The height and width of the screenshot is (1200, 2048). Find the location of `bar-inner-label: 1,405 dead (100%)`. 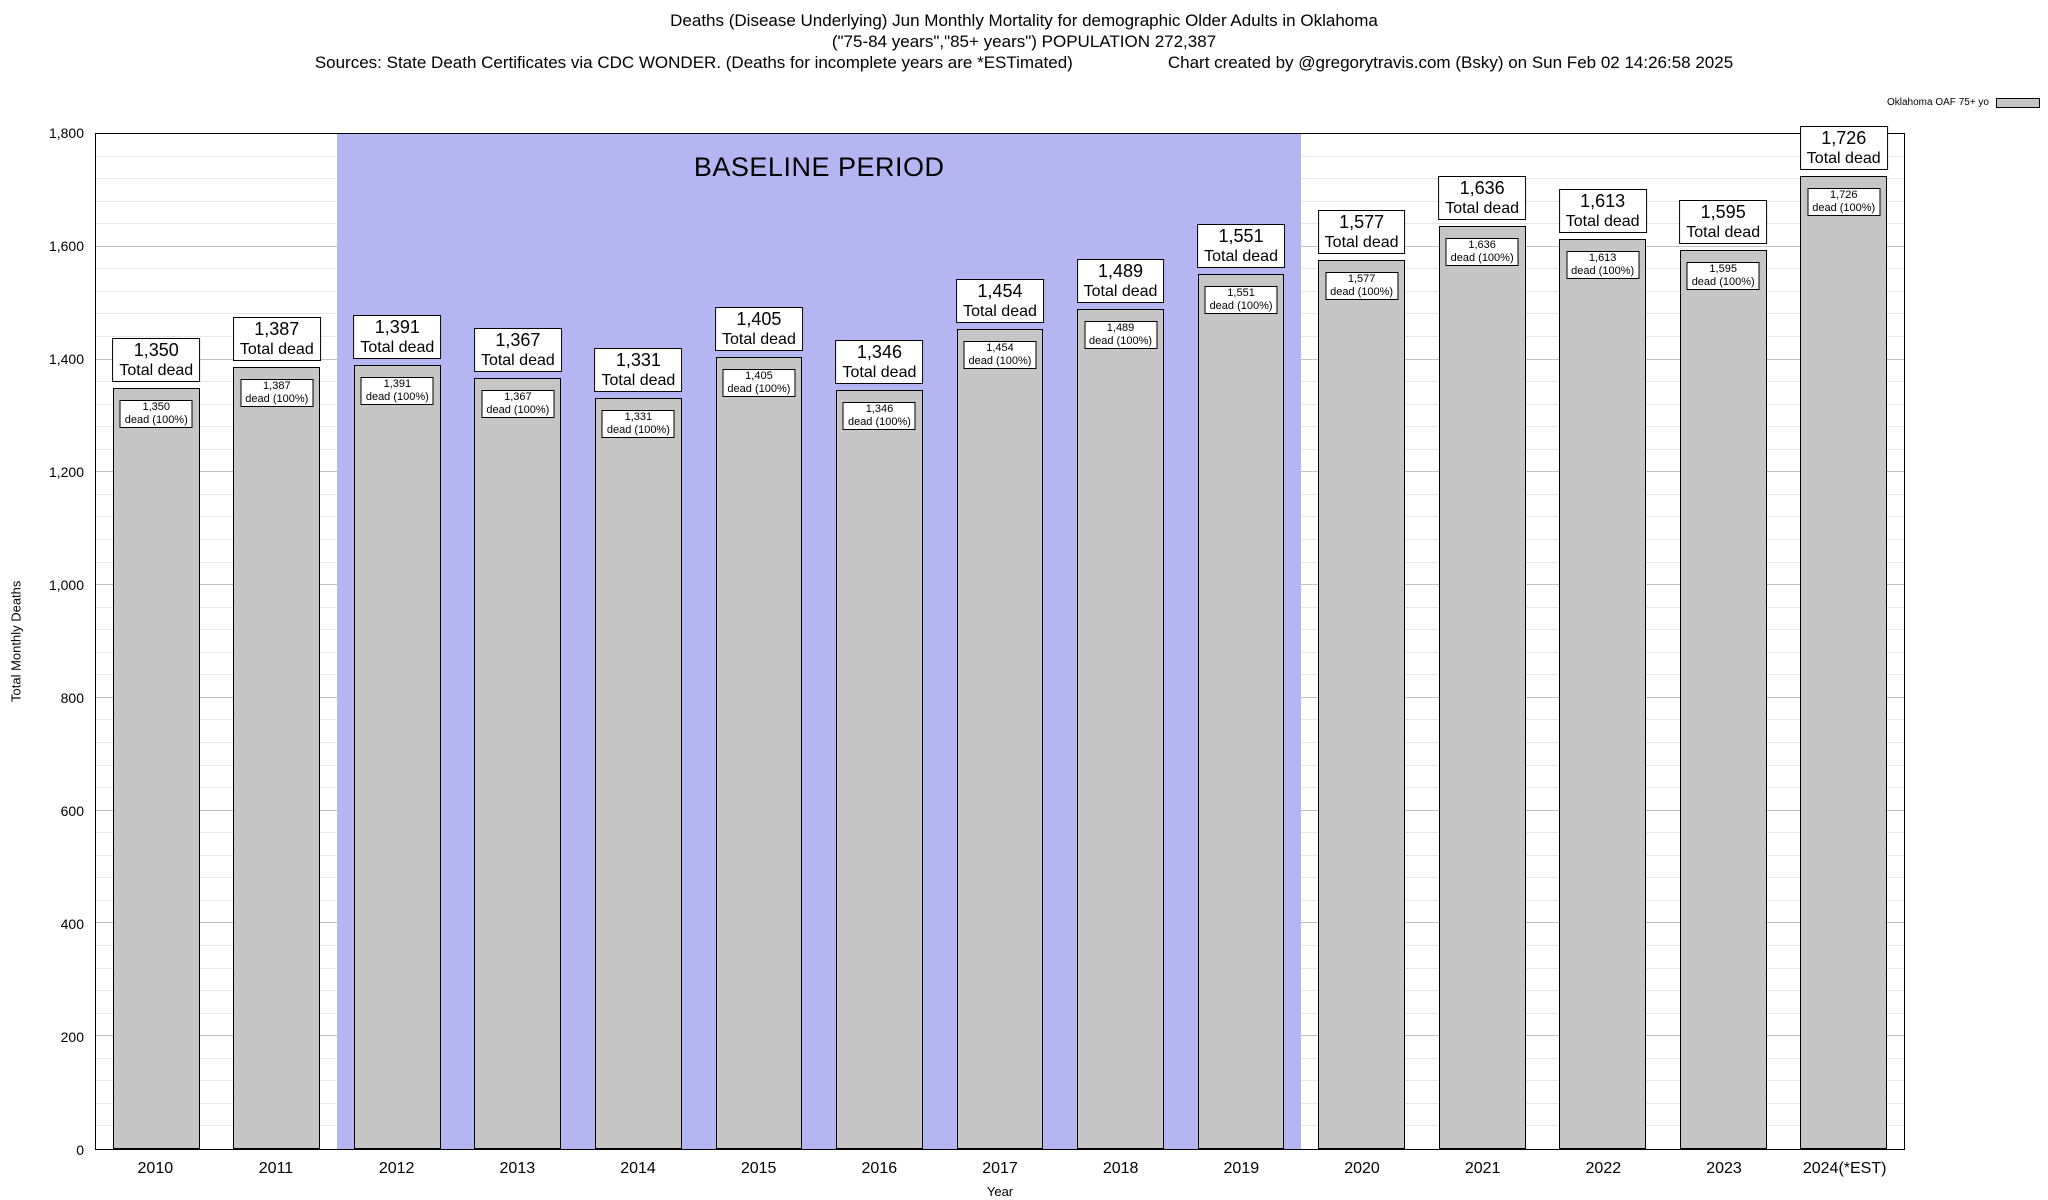

bar-inner-label: 1,405 dead (100%) is located at coordinates (759, 382).